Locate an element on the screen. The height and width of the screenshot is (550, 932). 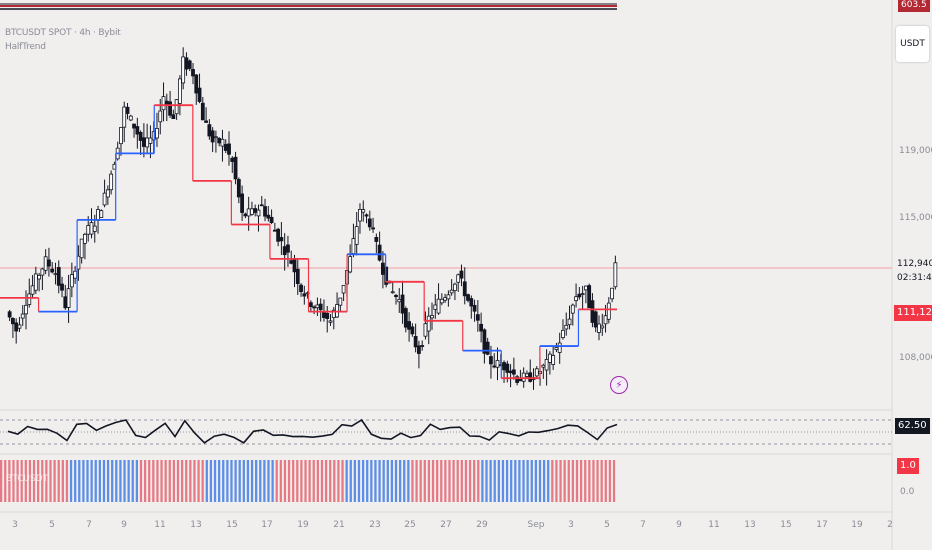
price-label-3: 108,000.0 is located at coordinates (915, 358).